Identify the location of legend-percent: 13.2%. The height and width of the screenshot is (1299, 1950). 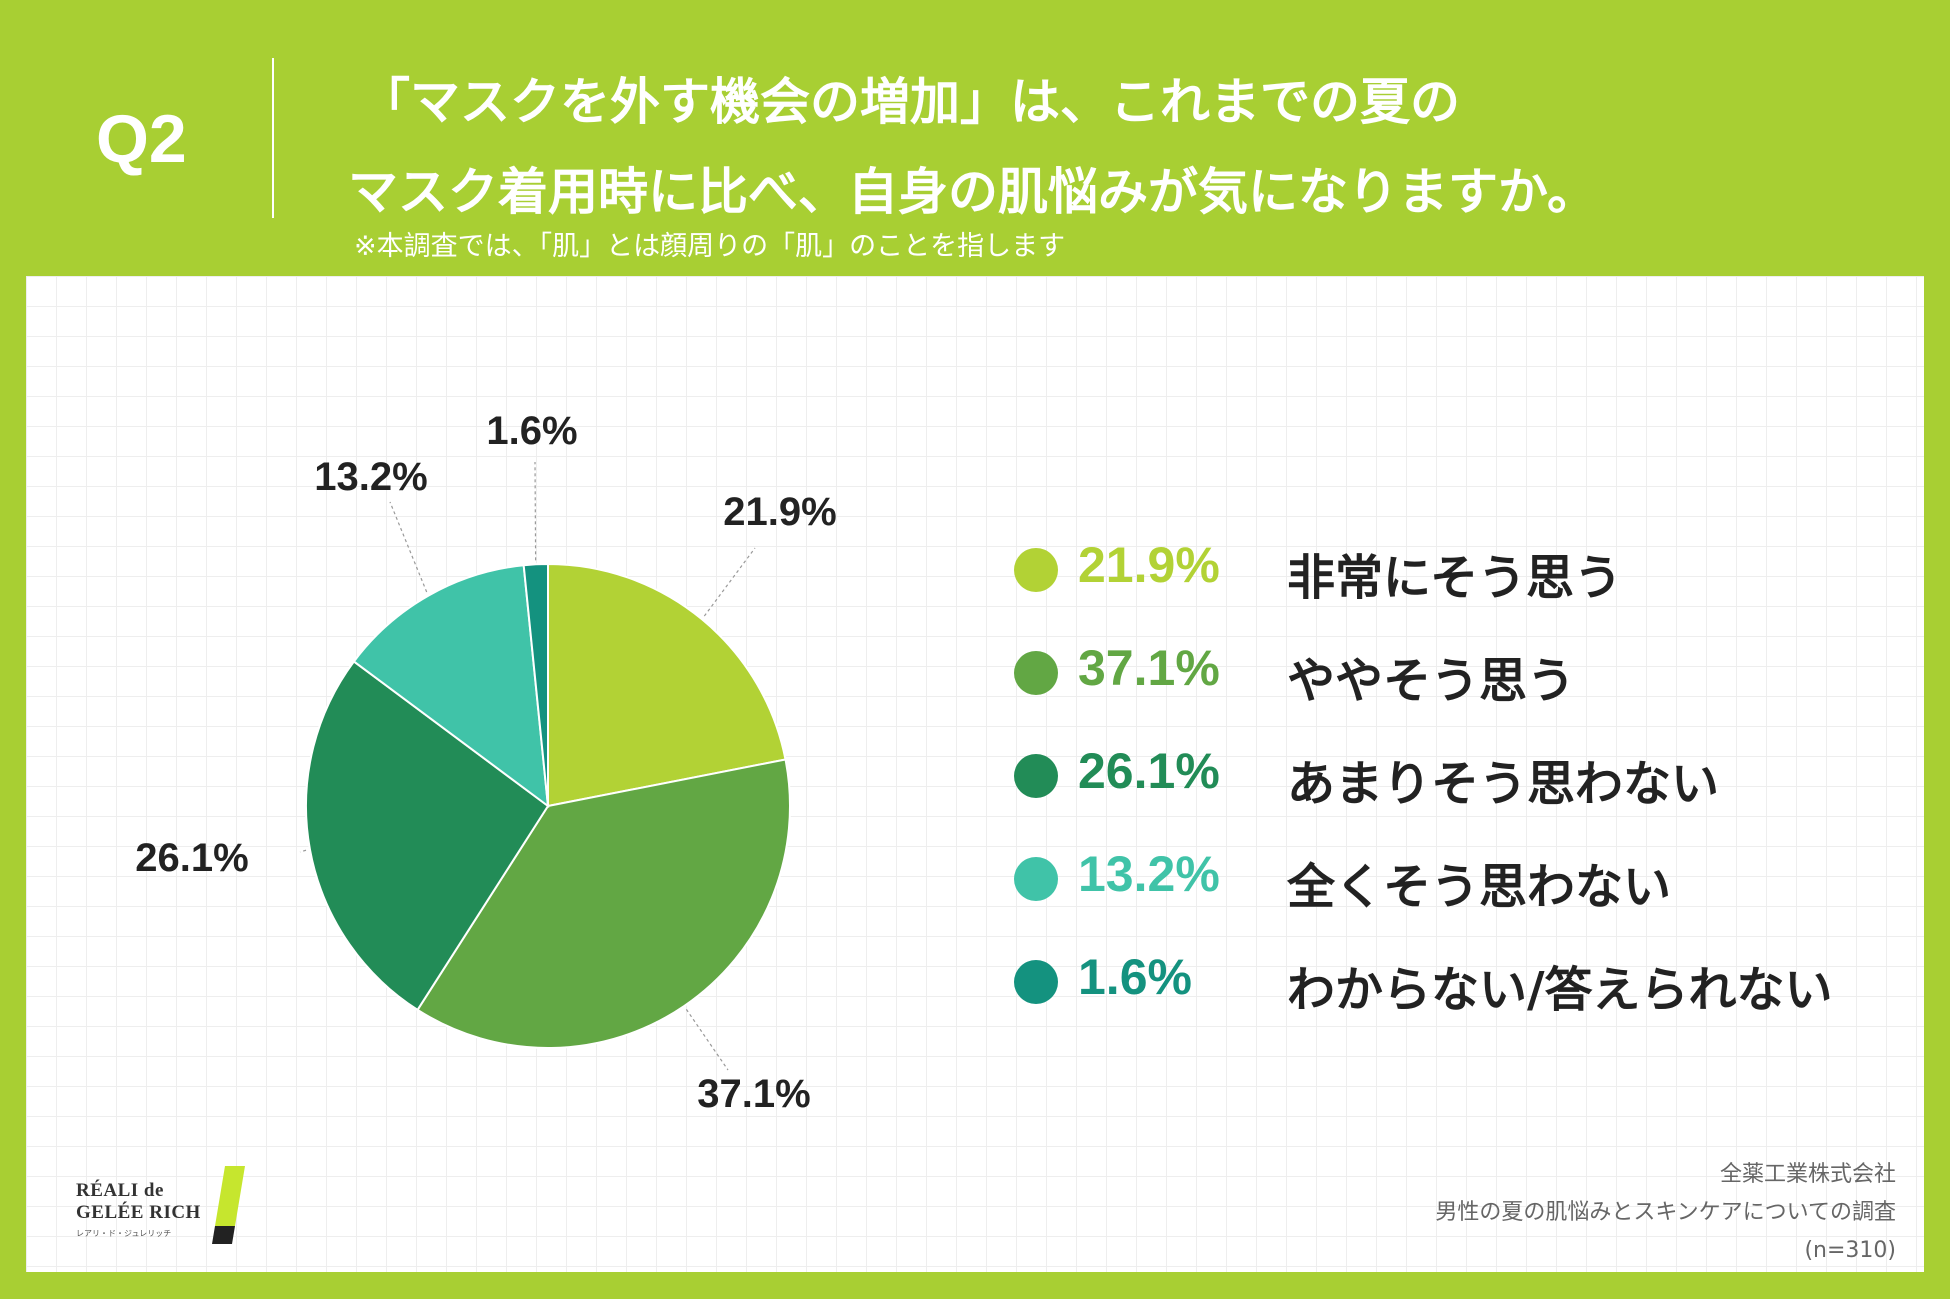
(1149, 874).